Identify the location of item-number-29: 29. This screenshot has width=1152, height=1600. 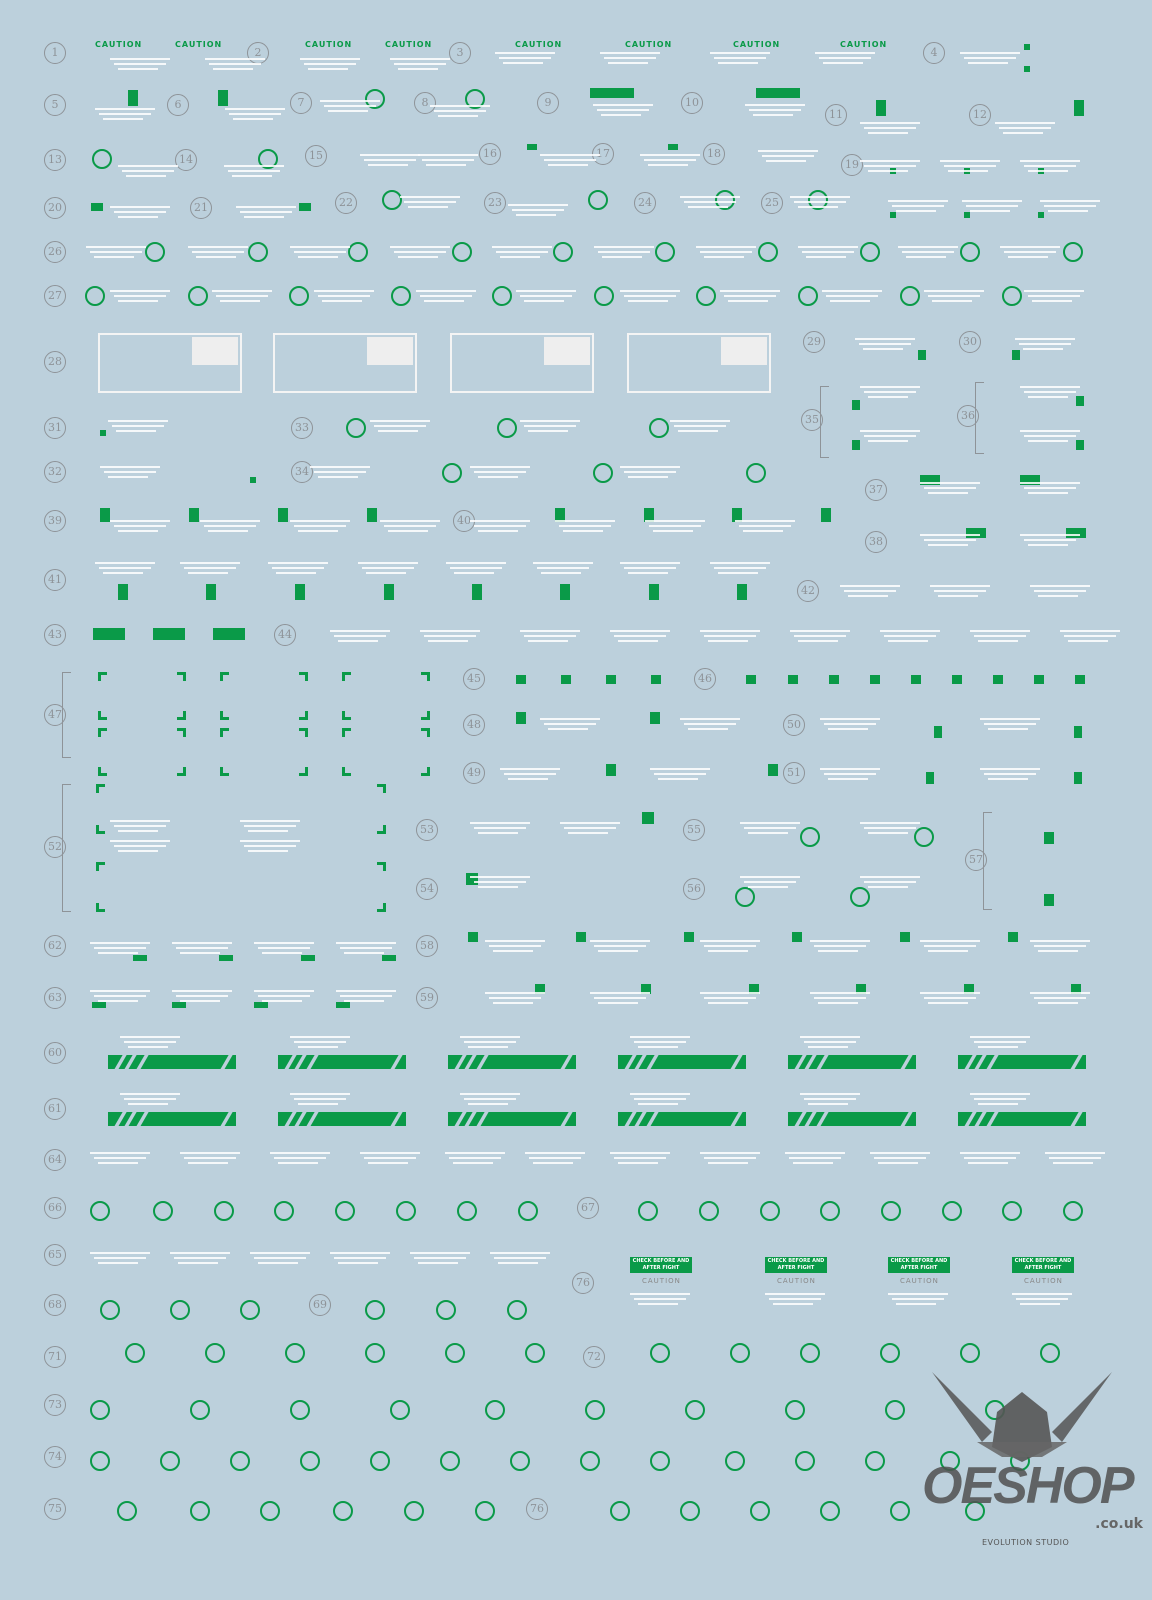
(814, 342).